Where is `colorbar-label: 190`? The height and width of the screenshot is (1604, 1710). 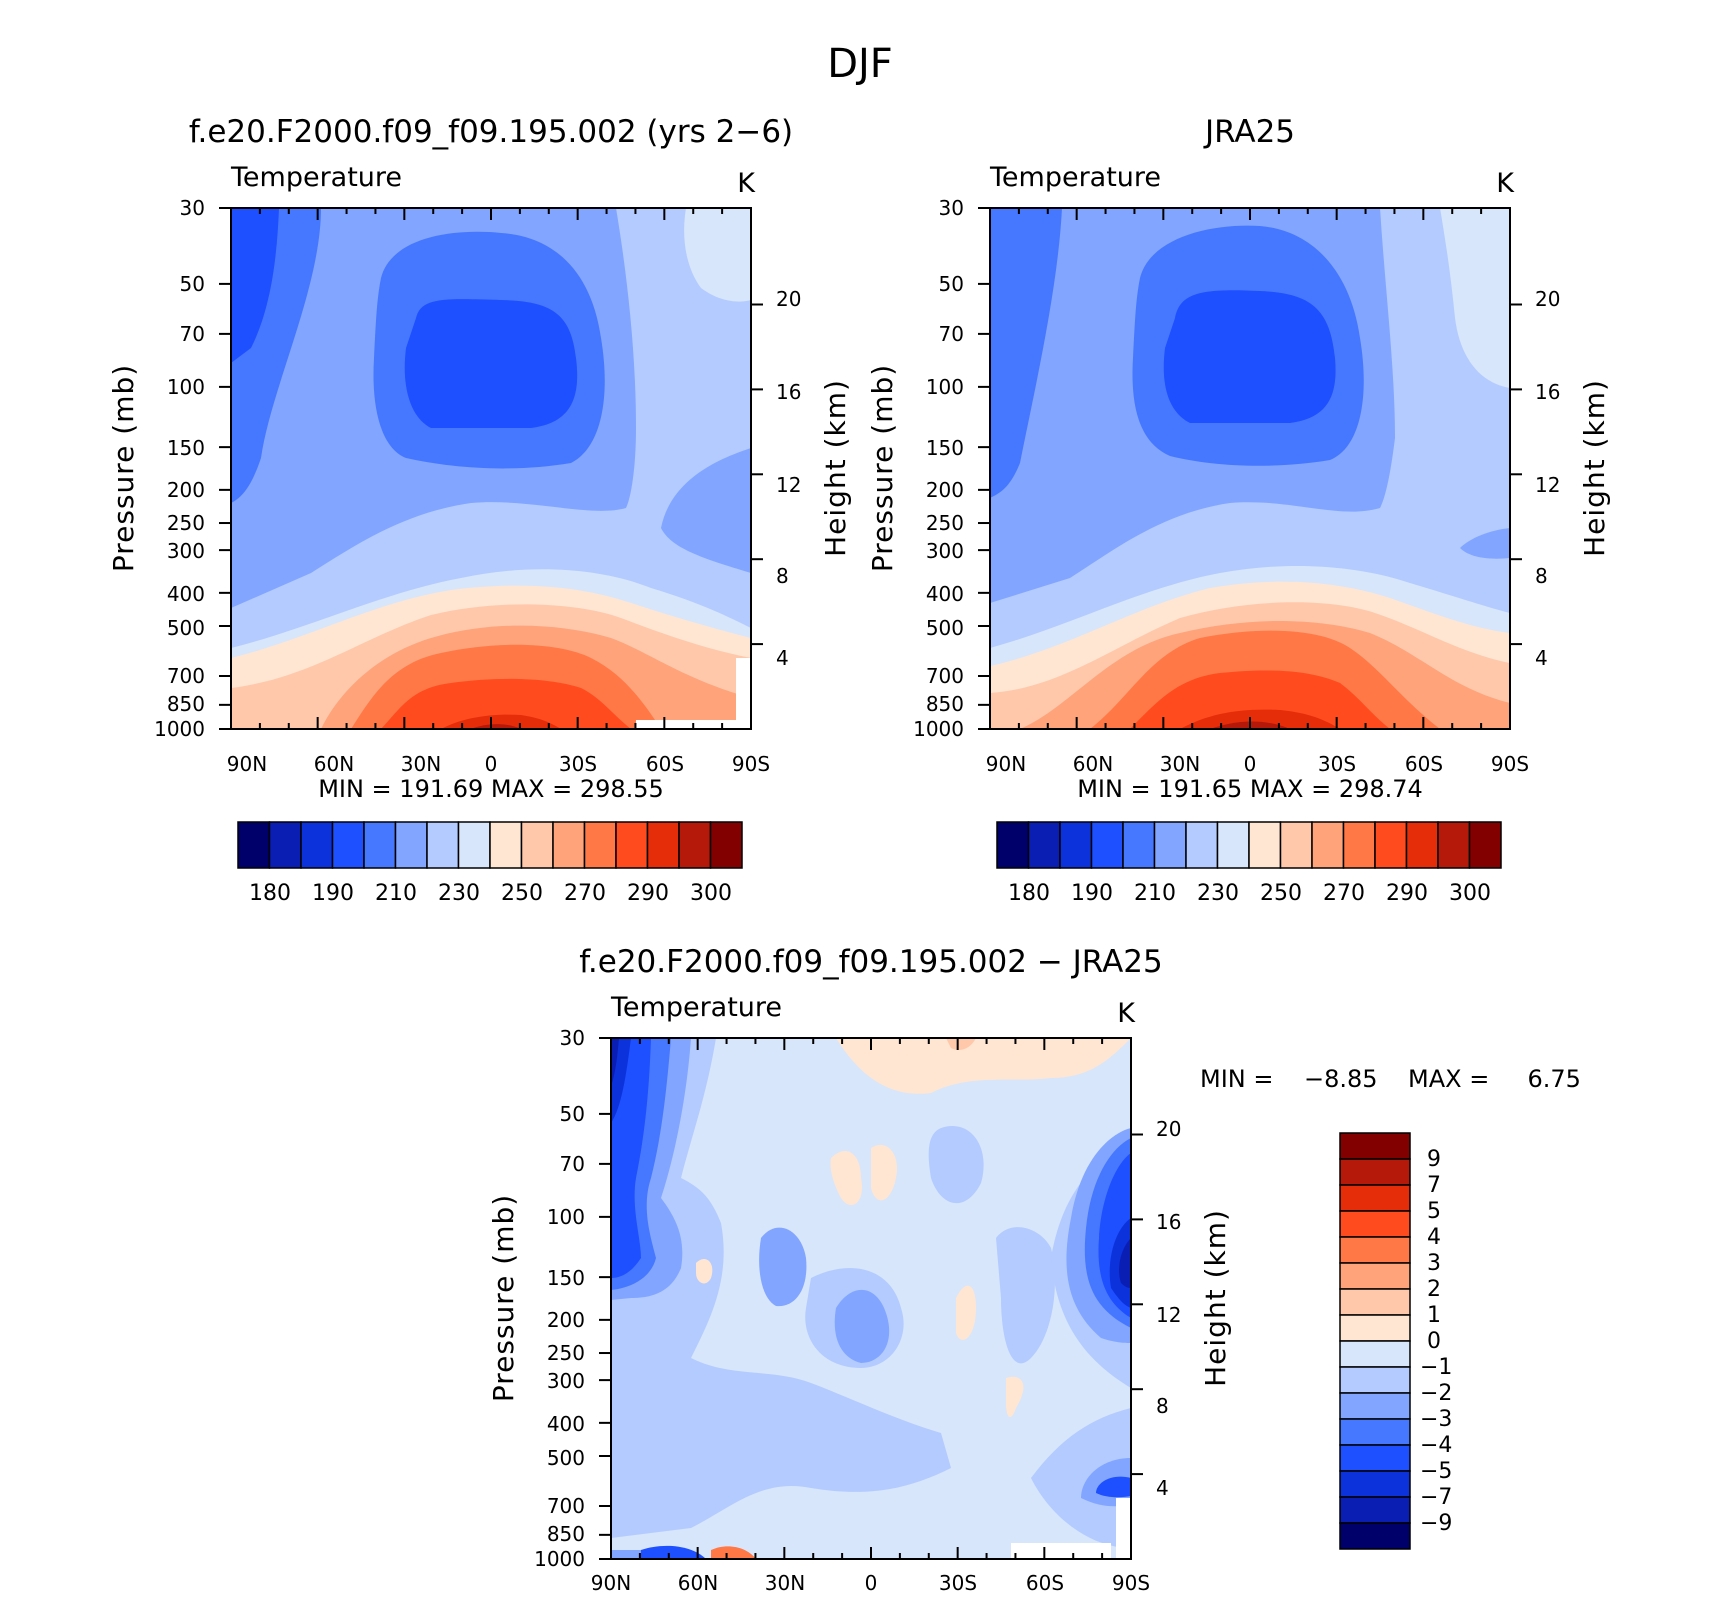 colorbar-label: 190 is located at coordinates (333, 893).